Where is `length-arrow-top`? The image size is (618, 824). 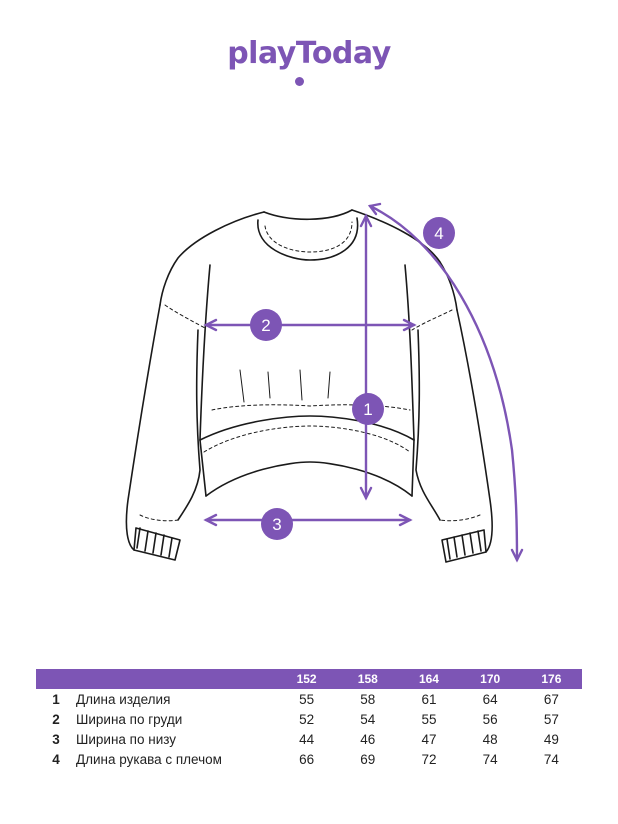
length-arrow-top is located at coordinates (366, 220).